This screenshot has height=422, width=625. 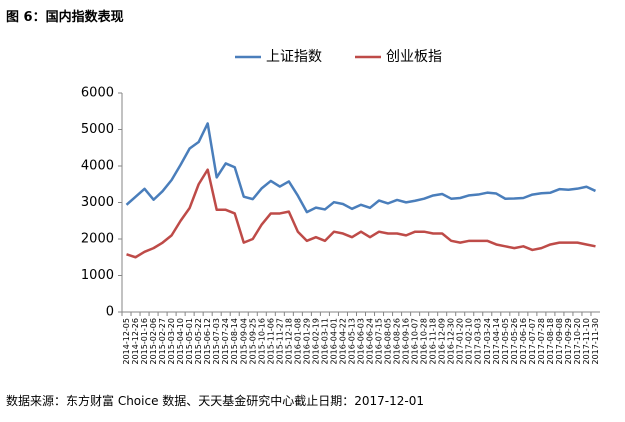 What do you see at coordinates (294, 57) in the screenshot?
I see `legend-label: 上证指数` at bounding box center [294, 57].